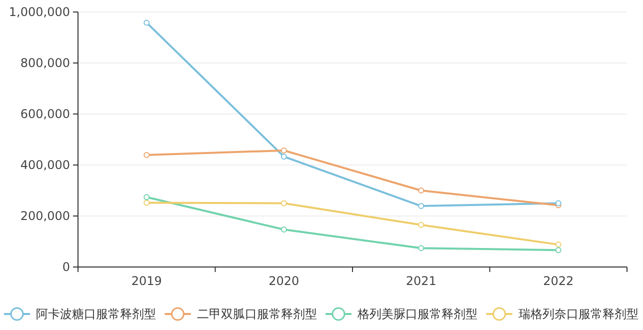 The image size is (643, 330). I want to click on y-tick-label: 600,000, so click(45, 114).